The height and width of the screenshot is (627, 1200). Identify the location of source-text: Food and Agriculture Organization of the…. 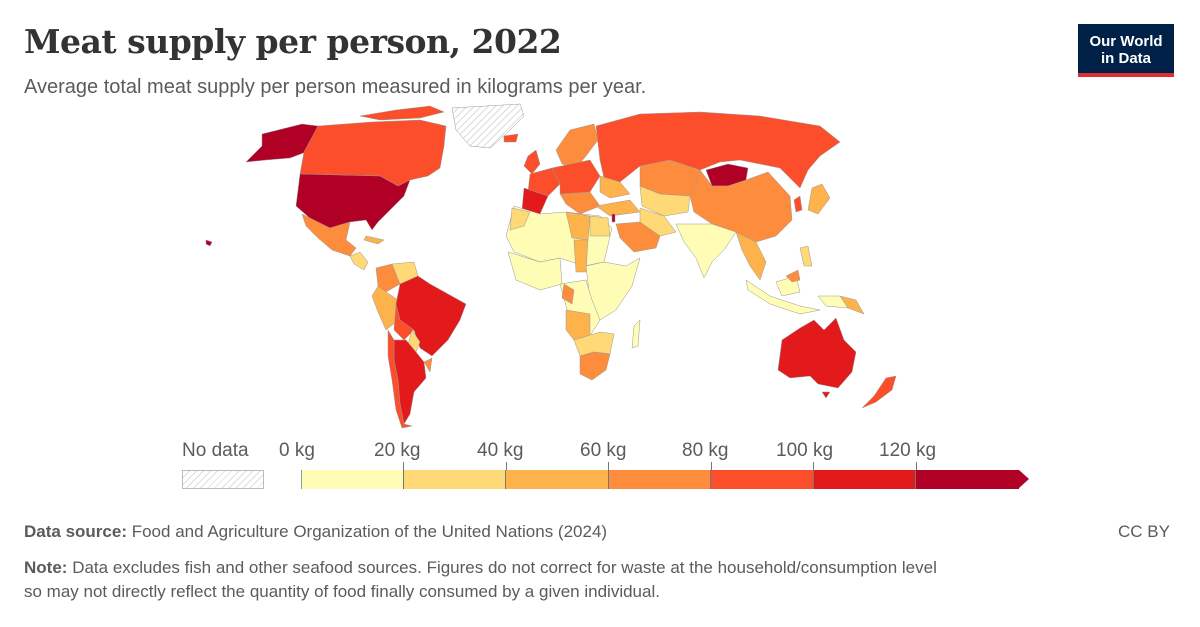
(369, 531).